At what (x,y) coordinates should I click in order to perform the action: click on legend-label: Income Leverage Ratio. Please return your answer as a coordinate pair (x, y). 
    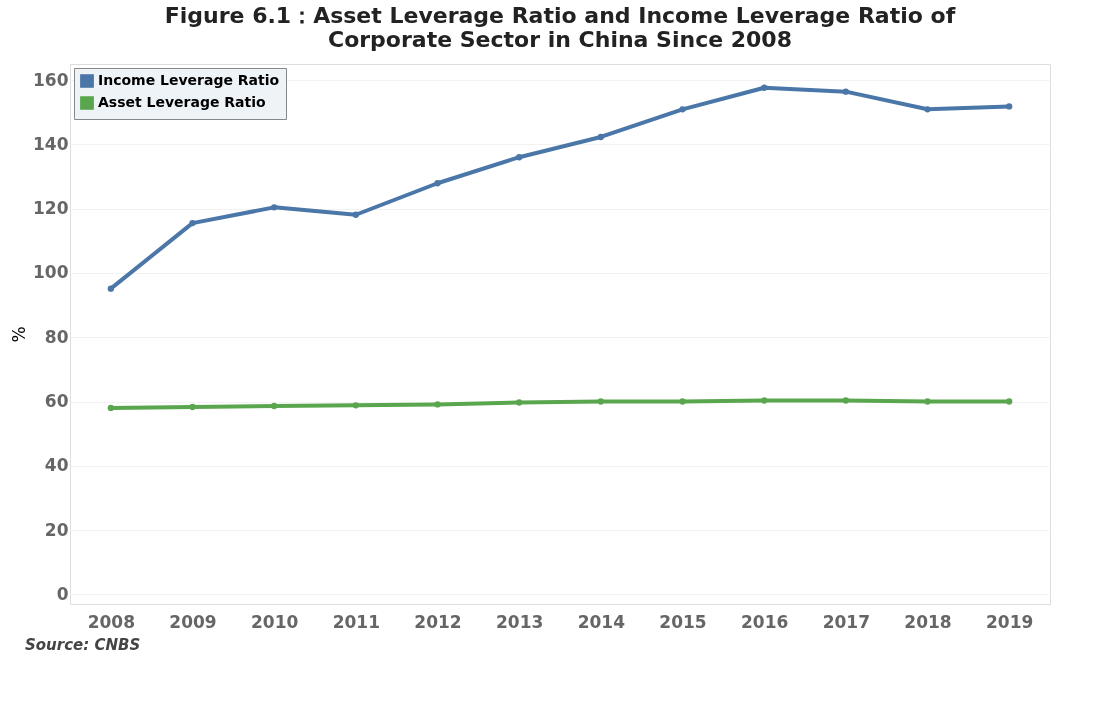
    Looking at the image, I should click on (189, 80).